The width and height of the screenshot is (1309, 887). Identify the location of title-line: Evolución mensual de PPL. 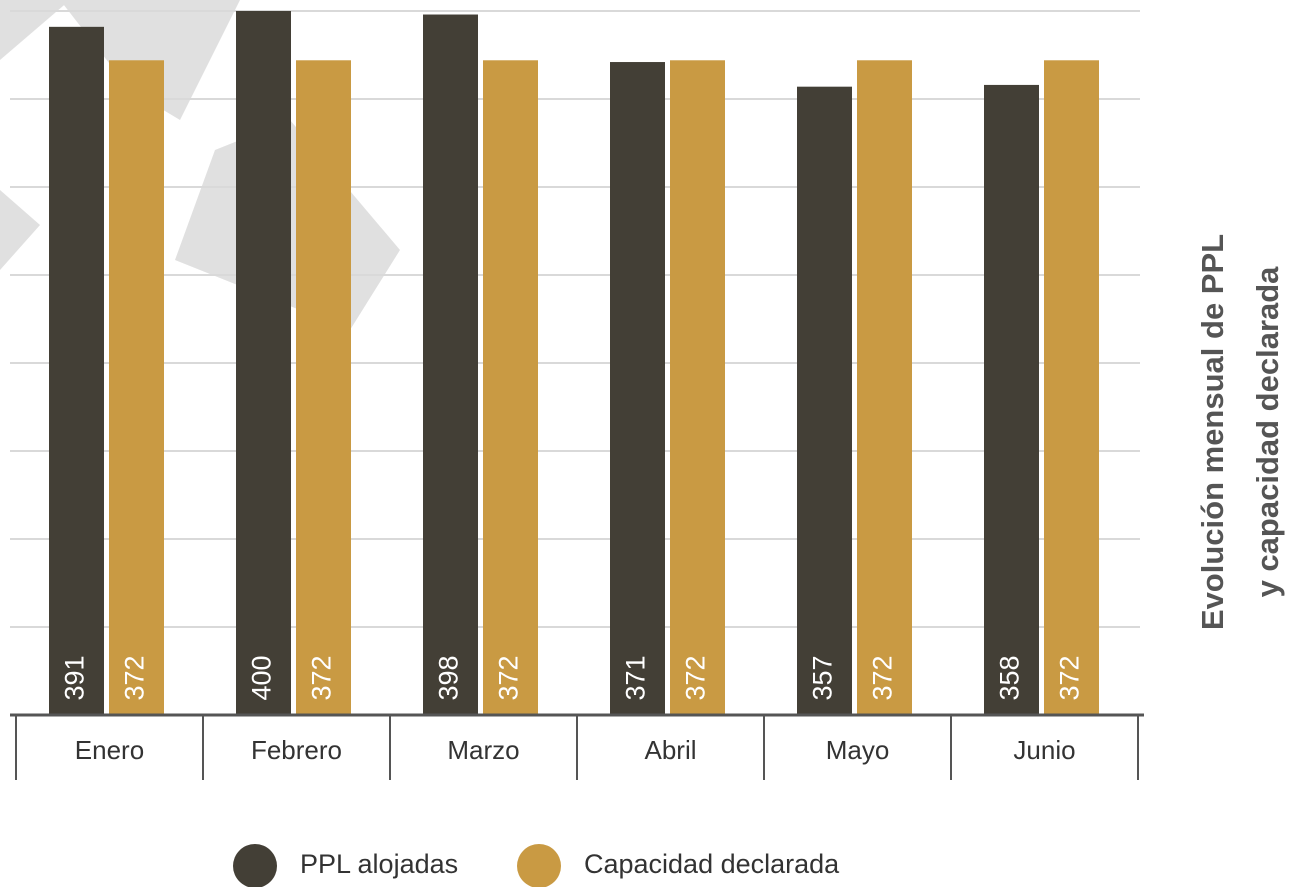
(1212, 432).